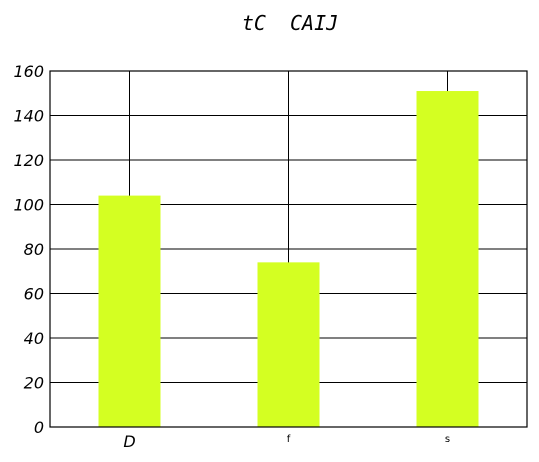 This screenshot has height=462, width=539. What do you see at coordinates (290, 23) in the screenshot?
I see `chart-title: tC CAIJ` at bounding box center [290, 23].